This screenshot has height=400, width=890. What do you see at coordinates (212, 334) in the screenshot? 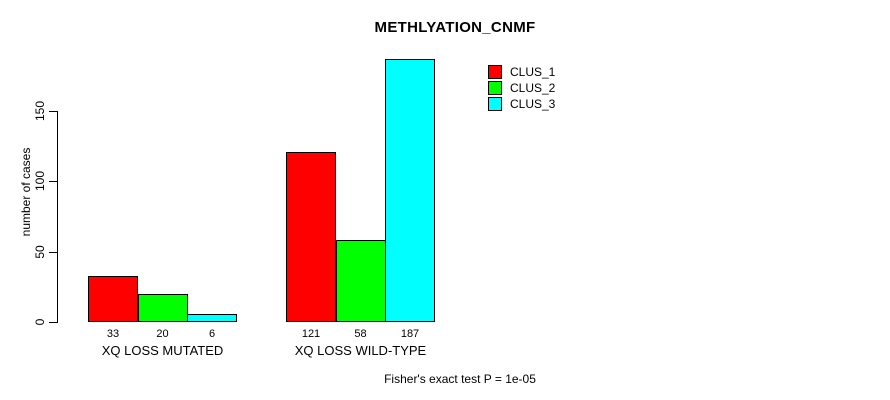
I see `bar-value-label: 6` at bounding box center [212, 334].